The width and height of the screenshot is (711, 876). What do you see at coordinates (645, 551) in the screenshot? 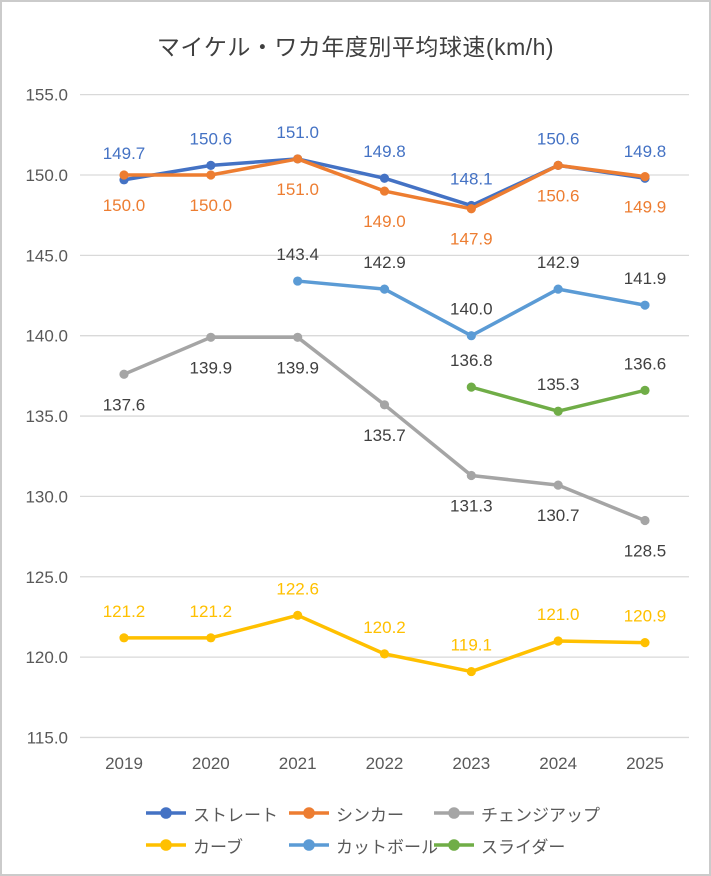
I see `data-label-changeup: 128.5` at bounding box center [645, 551].